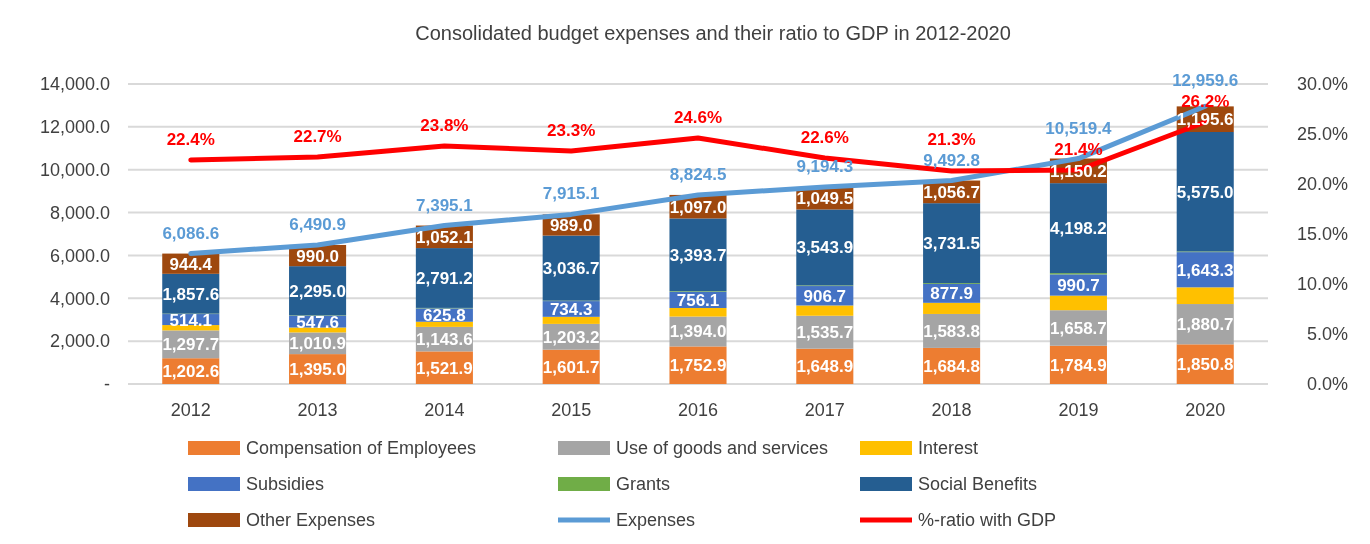  What do you see at coordinates (824, 410) in the screenshot?
I see `x-tick-label: 2017` at bounding box center [824, 410].